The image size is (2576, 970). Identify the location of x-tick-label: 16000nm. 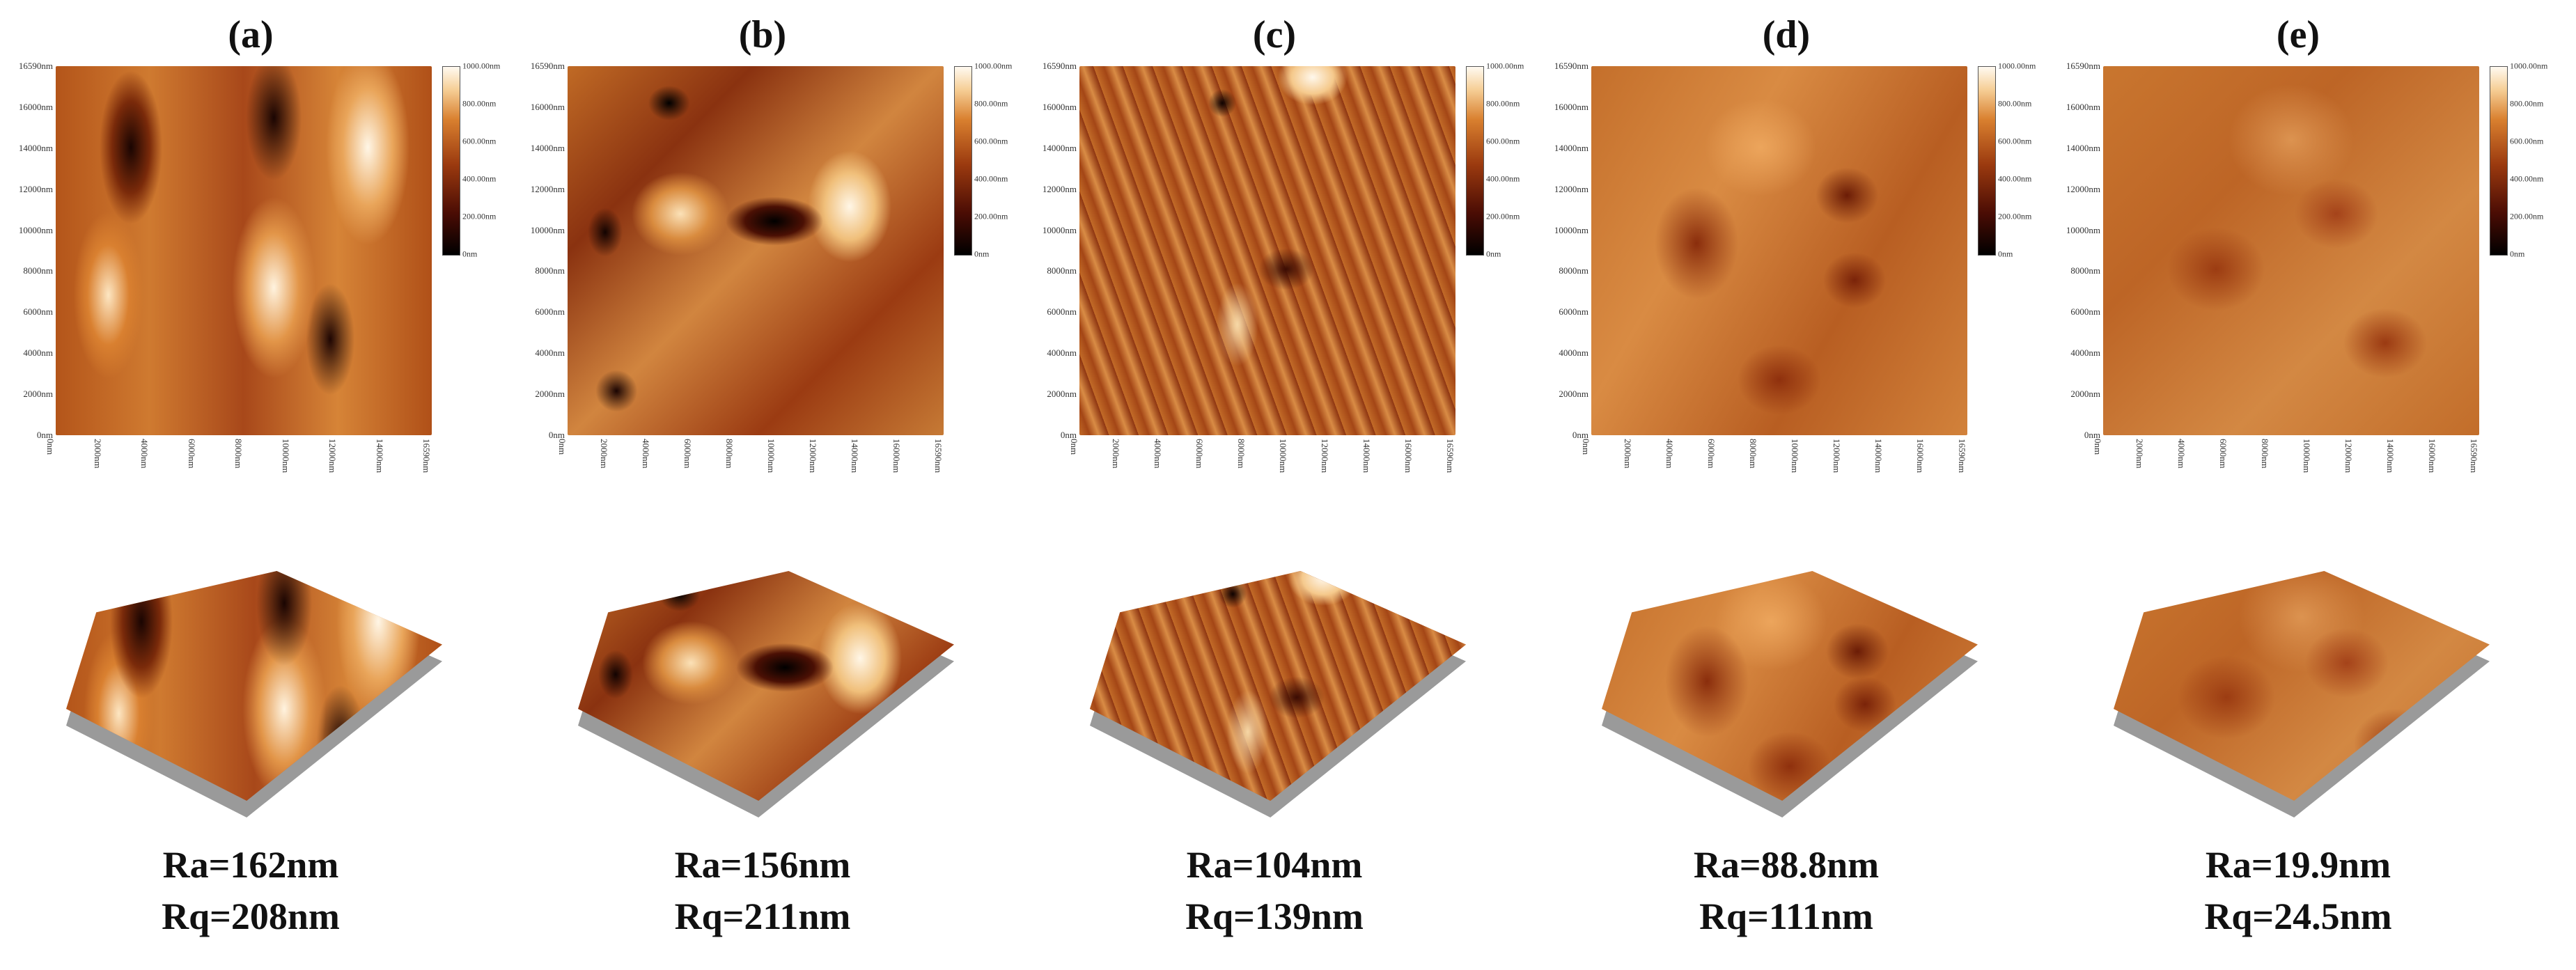
(1921, 457).